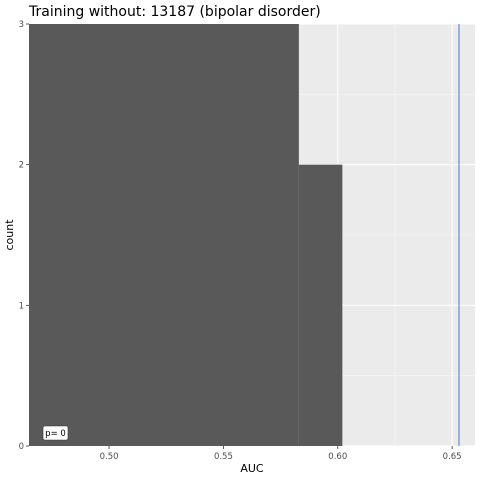 This screenshot has width=480, height=480. I want to click on annotation-box, so click(55, 433).